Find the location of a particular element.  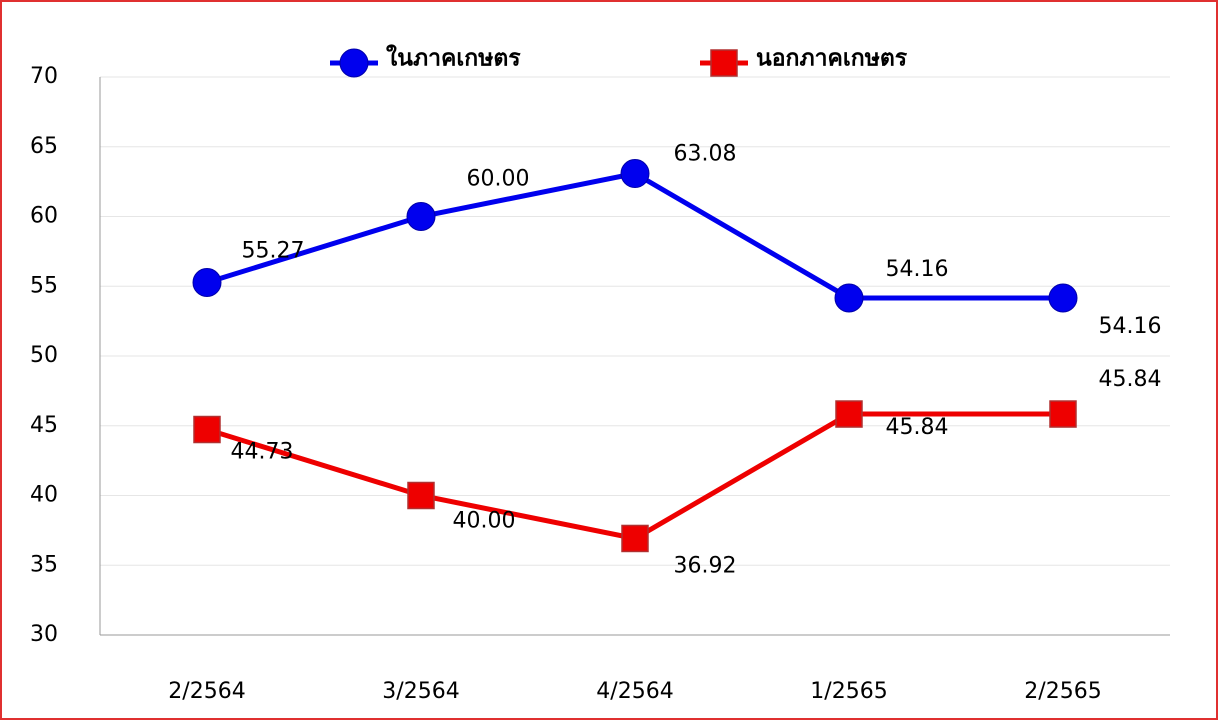

y-tick-label: 55 is located at coordinates (44, 285).